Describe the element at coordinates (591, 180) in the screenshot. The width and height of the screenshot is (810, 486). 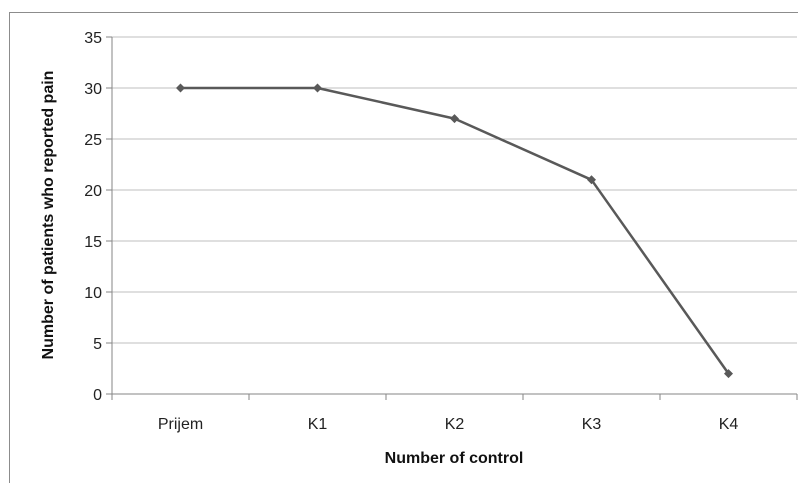
I see `data-point-k3` at that location.